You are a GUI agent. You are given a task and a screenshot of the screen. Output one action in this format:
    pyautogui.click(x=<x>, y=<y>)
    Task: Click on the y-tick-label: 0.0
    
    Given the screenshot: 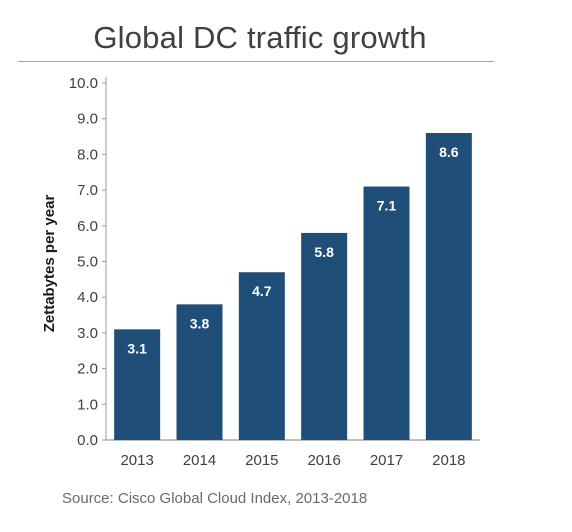 What is the action you would take?
    pyautogui.click(x=87, y=440)
    